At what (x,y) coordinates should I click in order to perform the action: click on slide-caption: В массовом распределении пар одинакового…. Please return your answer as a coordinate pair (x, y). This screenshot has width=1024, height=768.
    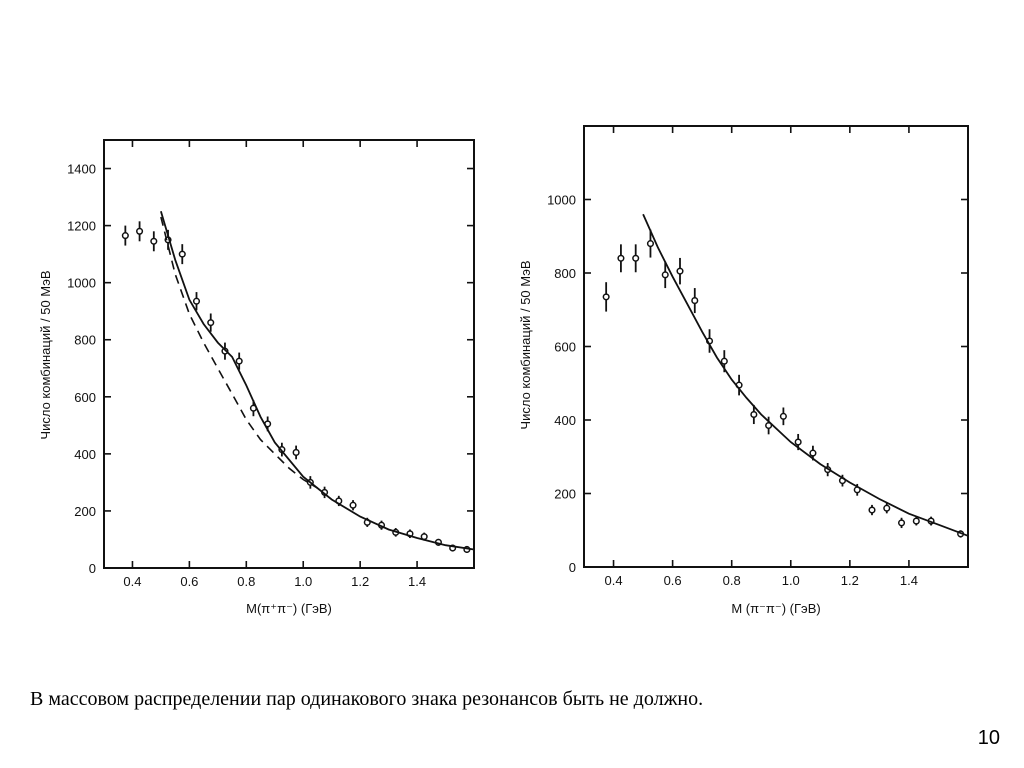
    Looking at the image, I should click on (367, 699).